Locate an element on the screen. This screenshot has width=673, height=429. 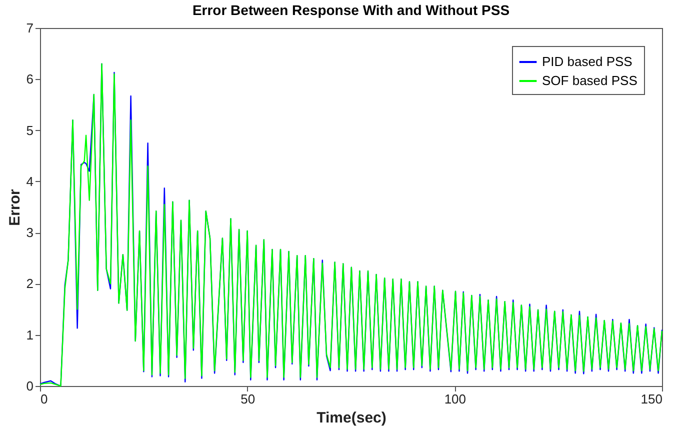
y-tick-label: 6 is located at coordinates (30, 79).